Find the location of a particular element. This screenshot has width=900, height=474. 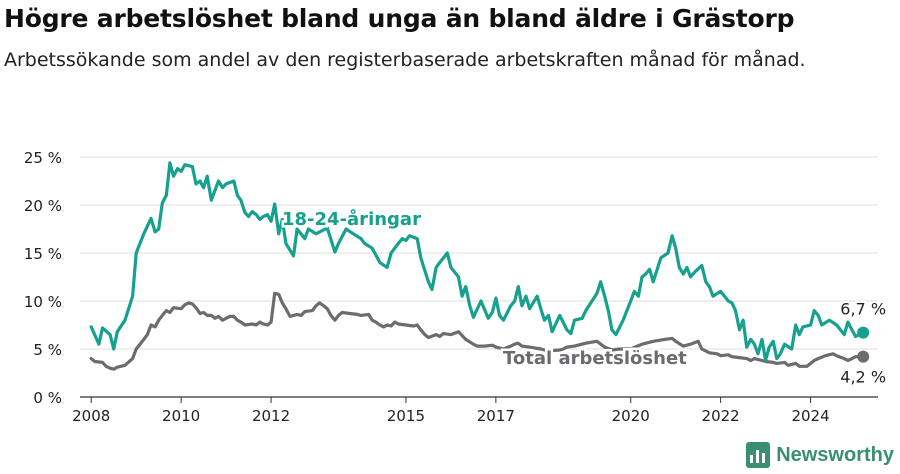

y-axis-tick-labels: 0 % 5 % 10 % 15 % 20 % 25 % is located at coordinates (43, 278).